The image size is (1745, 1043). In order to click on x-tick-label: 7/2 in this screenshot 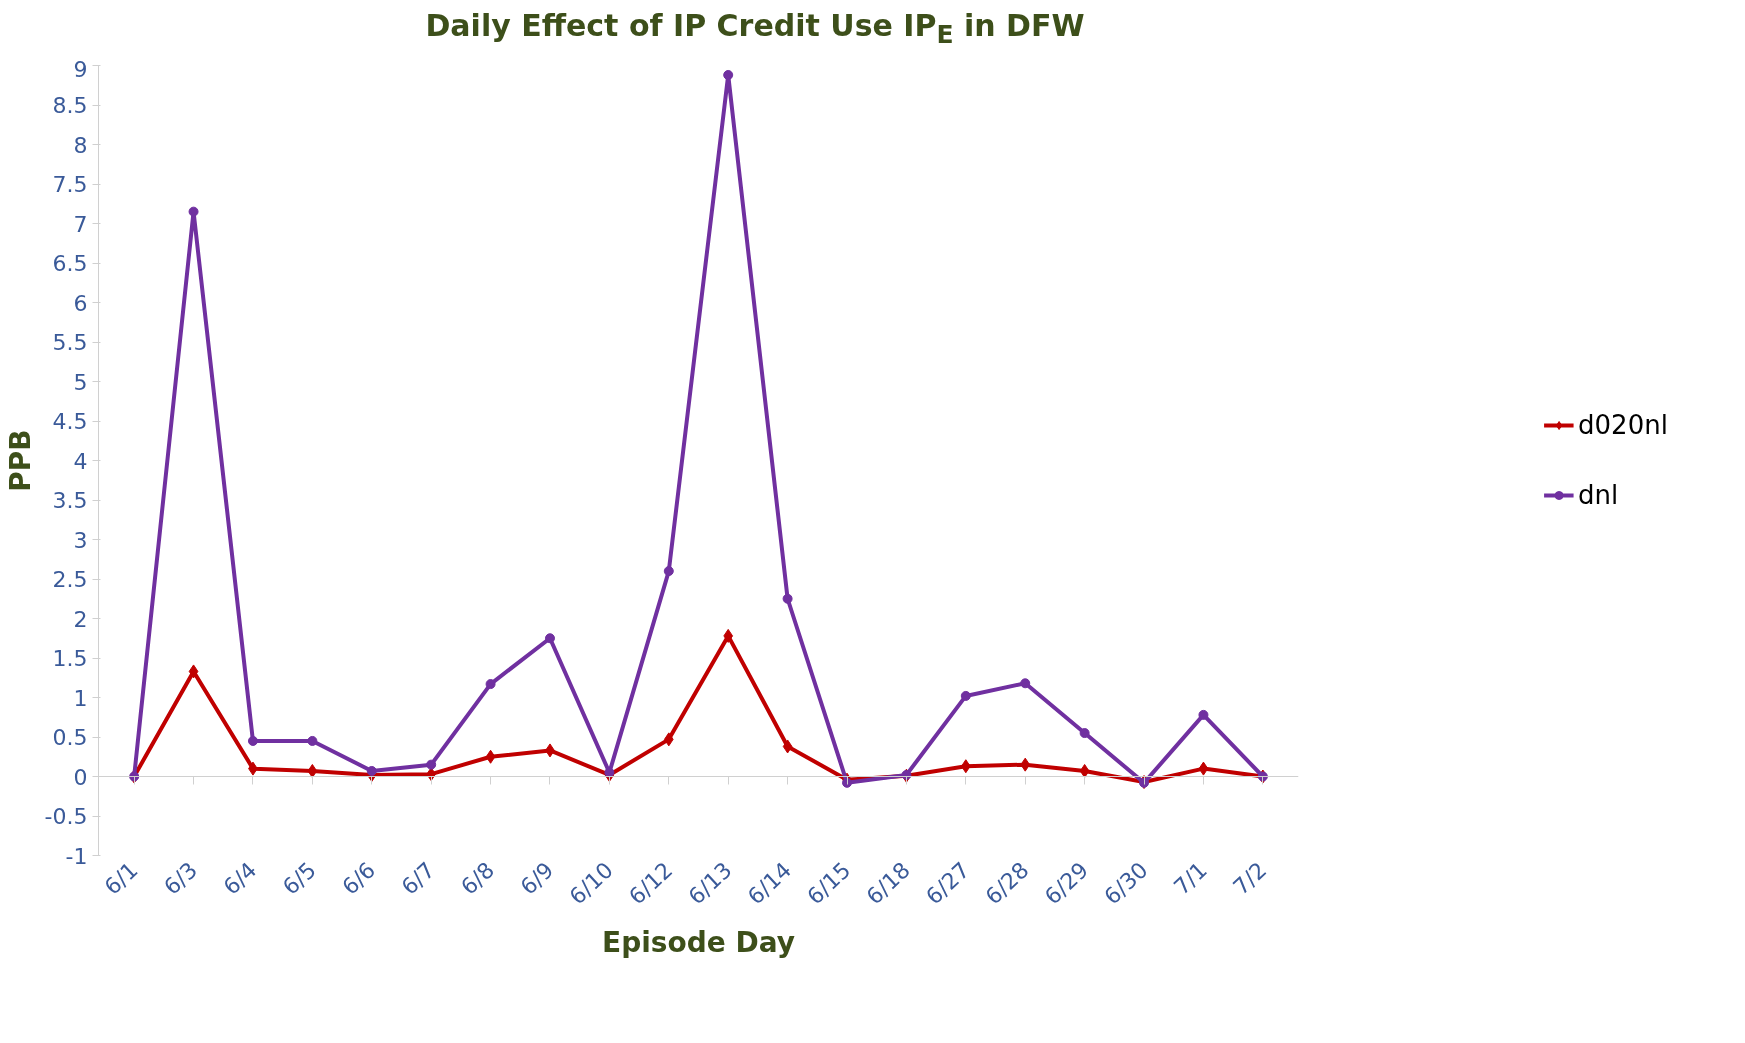, I will do `click(1250, 878)`.